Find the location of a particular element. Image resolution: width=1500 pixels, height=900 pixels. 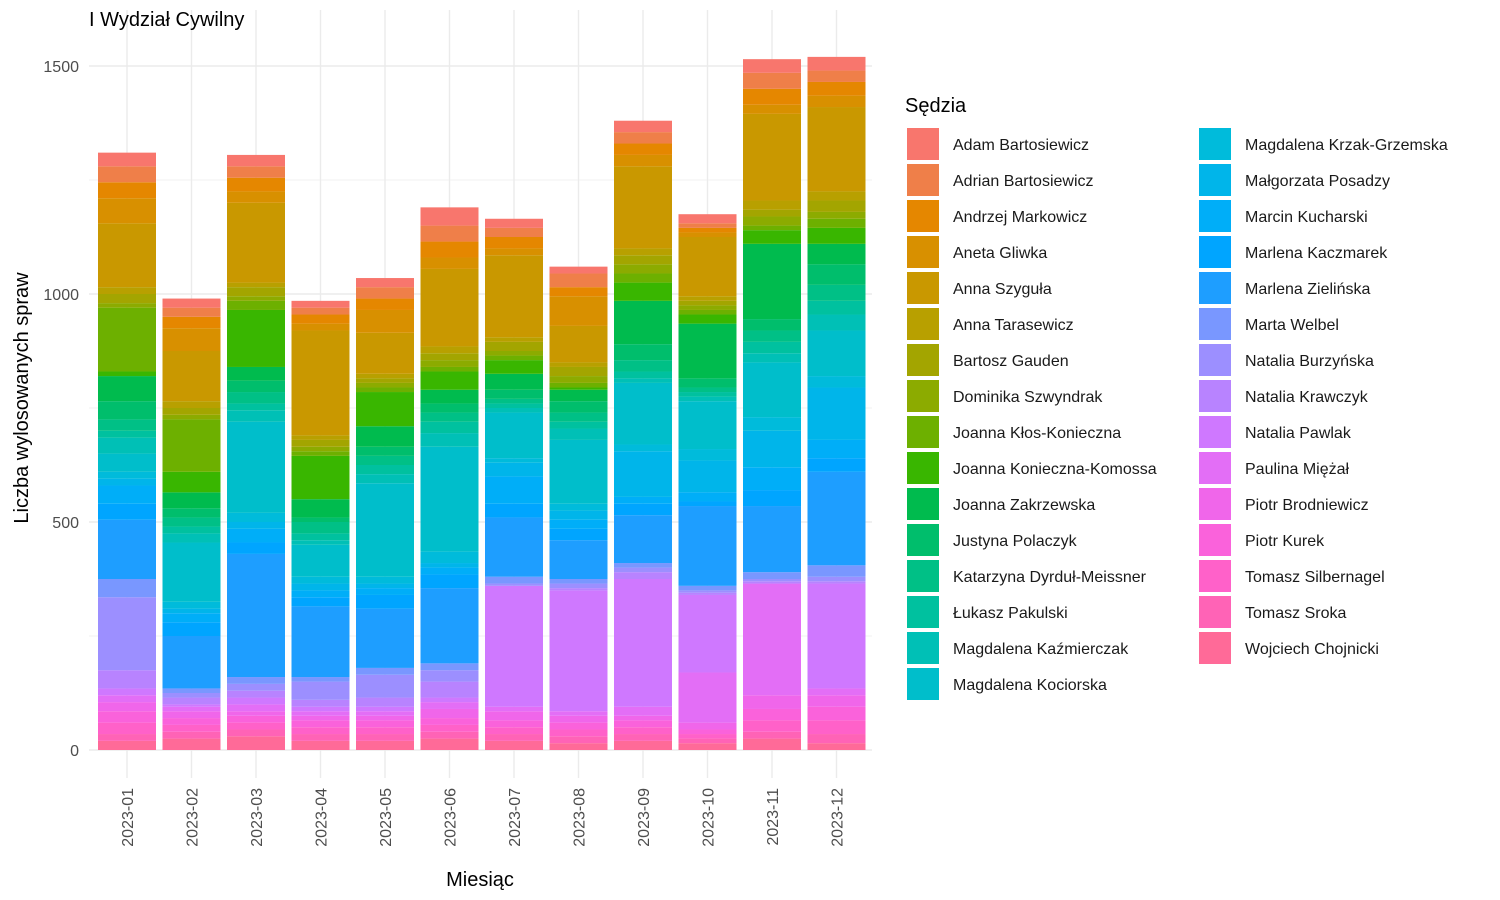

y-tick-label: 1500 is located at coordinates (61, 67).